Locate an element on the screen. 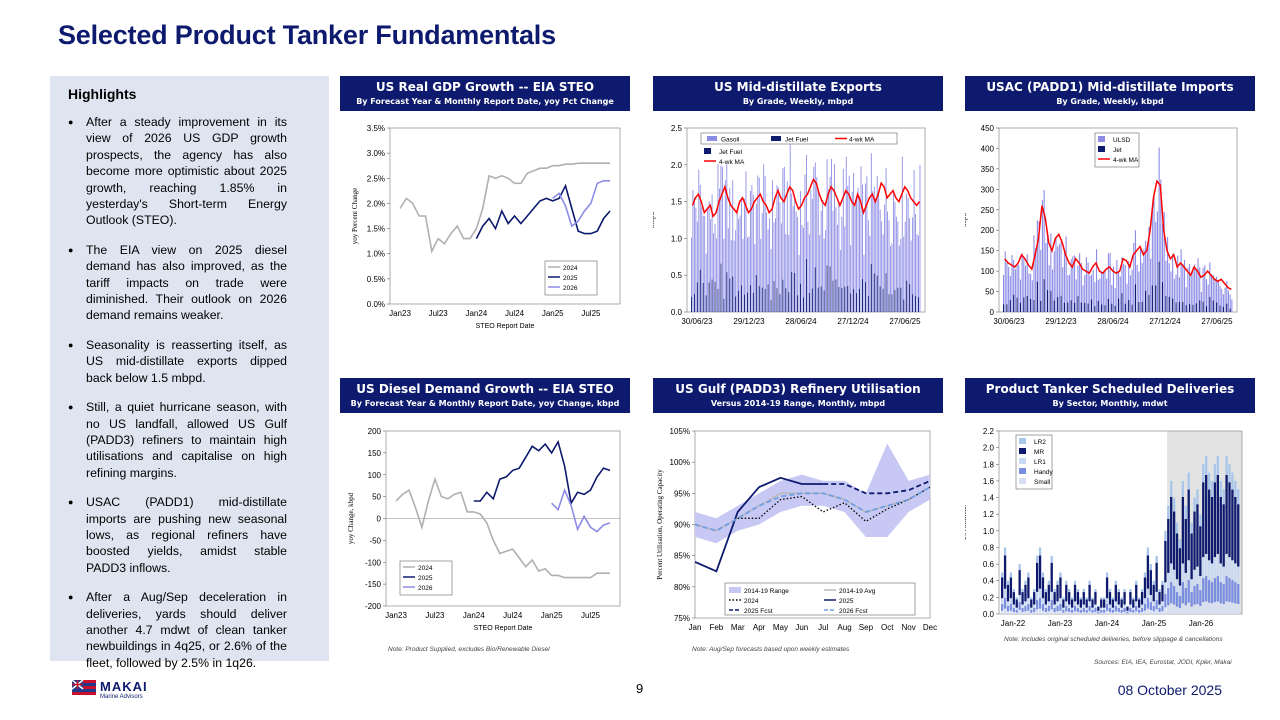  y-tick-label: 50 is located at coordinates (989, 292).